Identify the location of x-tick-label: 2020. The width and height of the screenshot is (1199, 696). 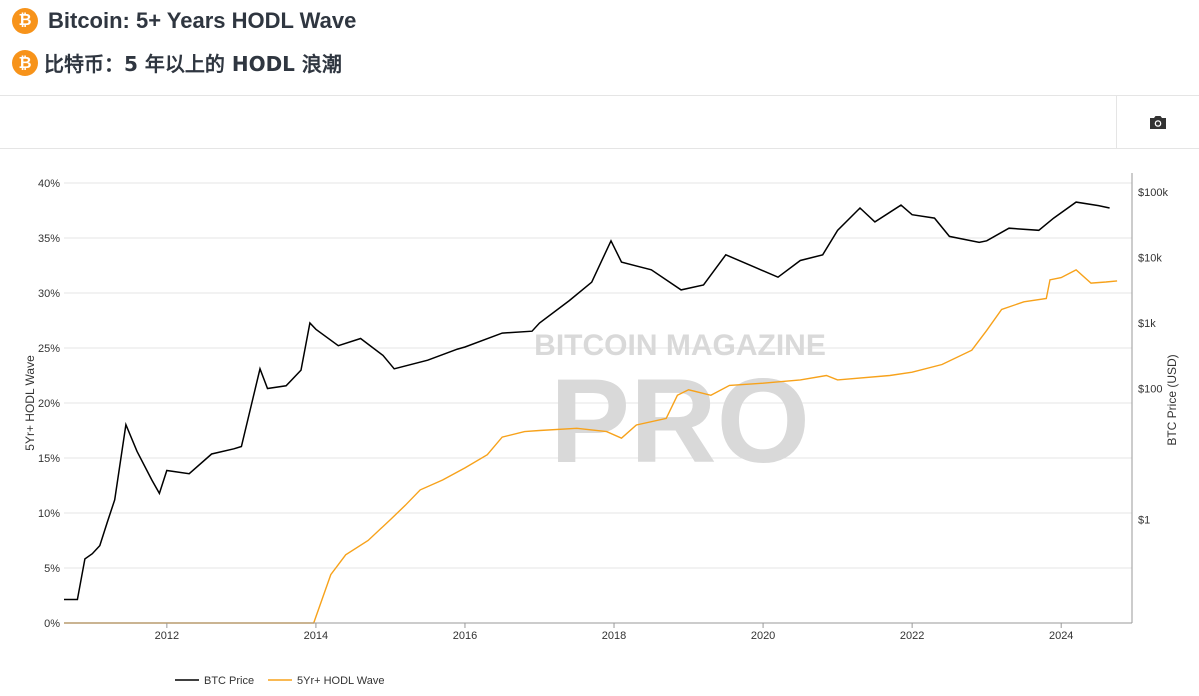
(763, 636).